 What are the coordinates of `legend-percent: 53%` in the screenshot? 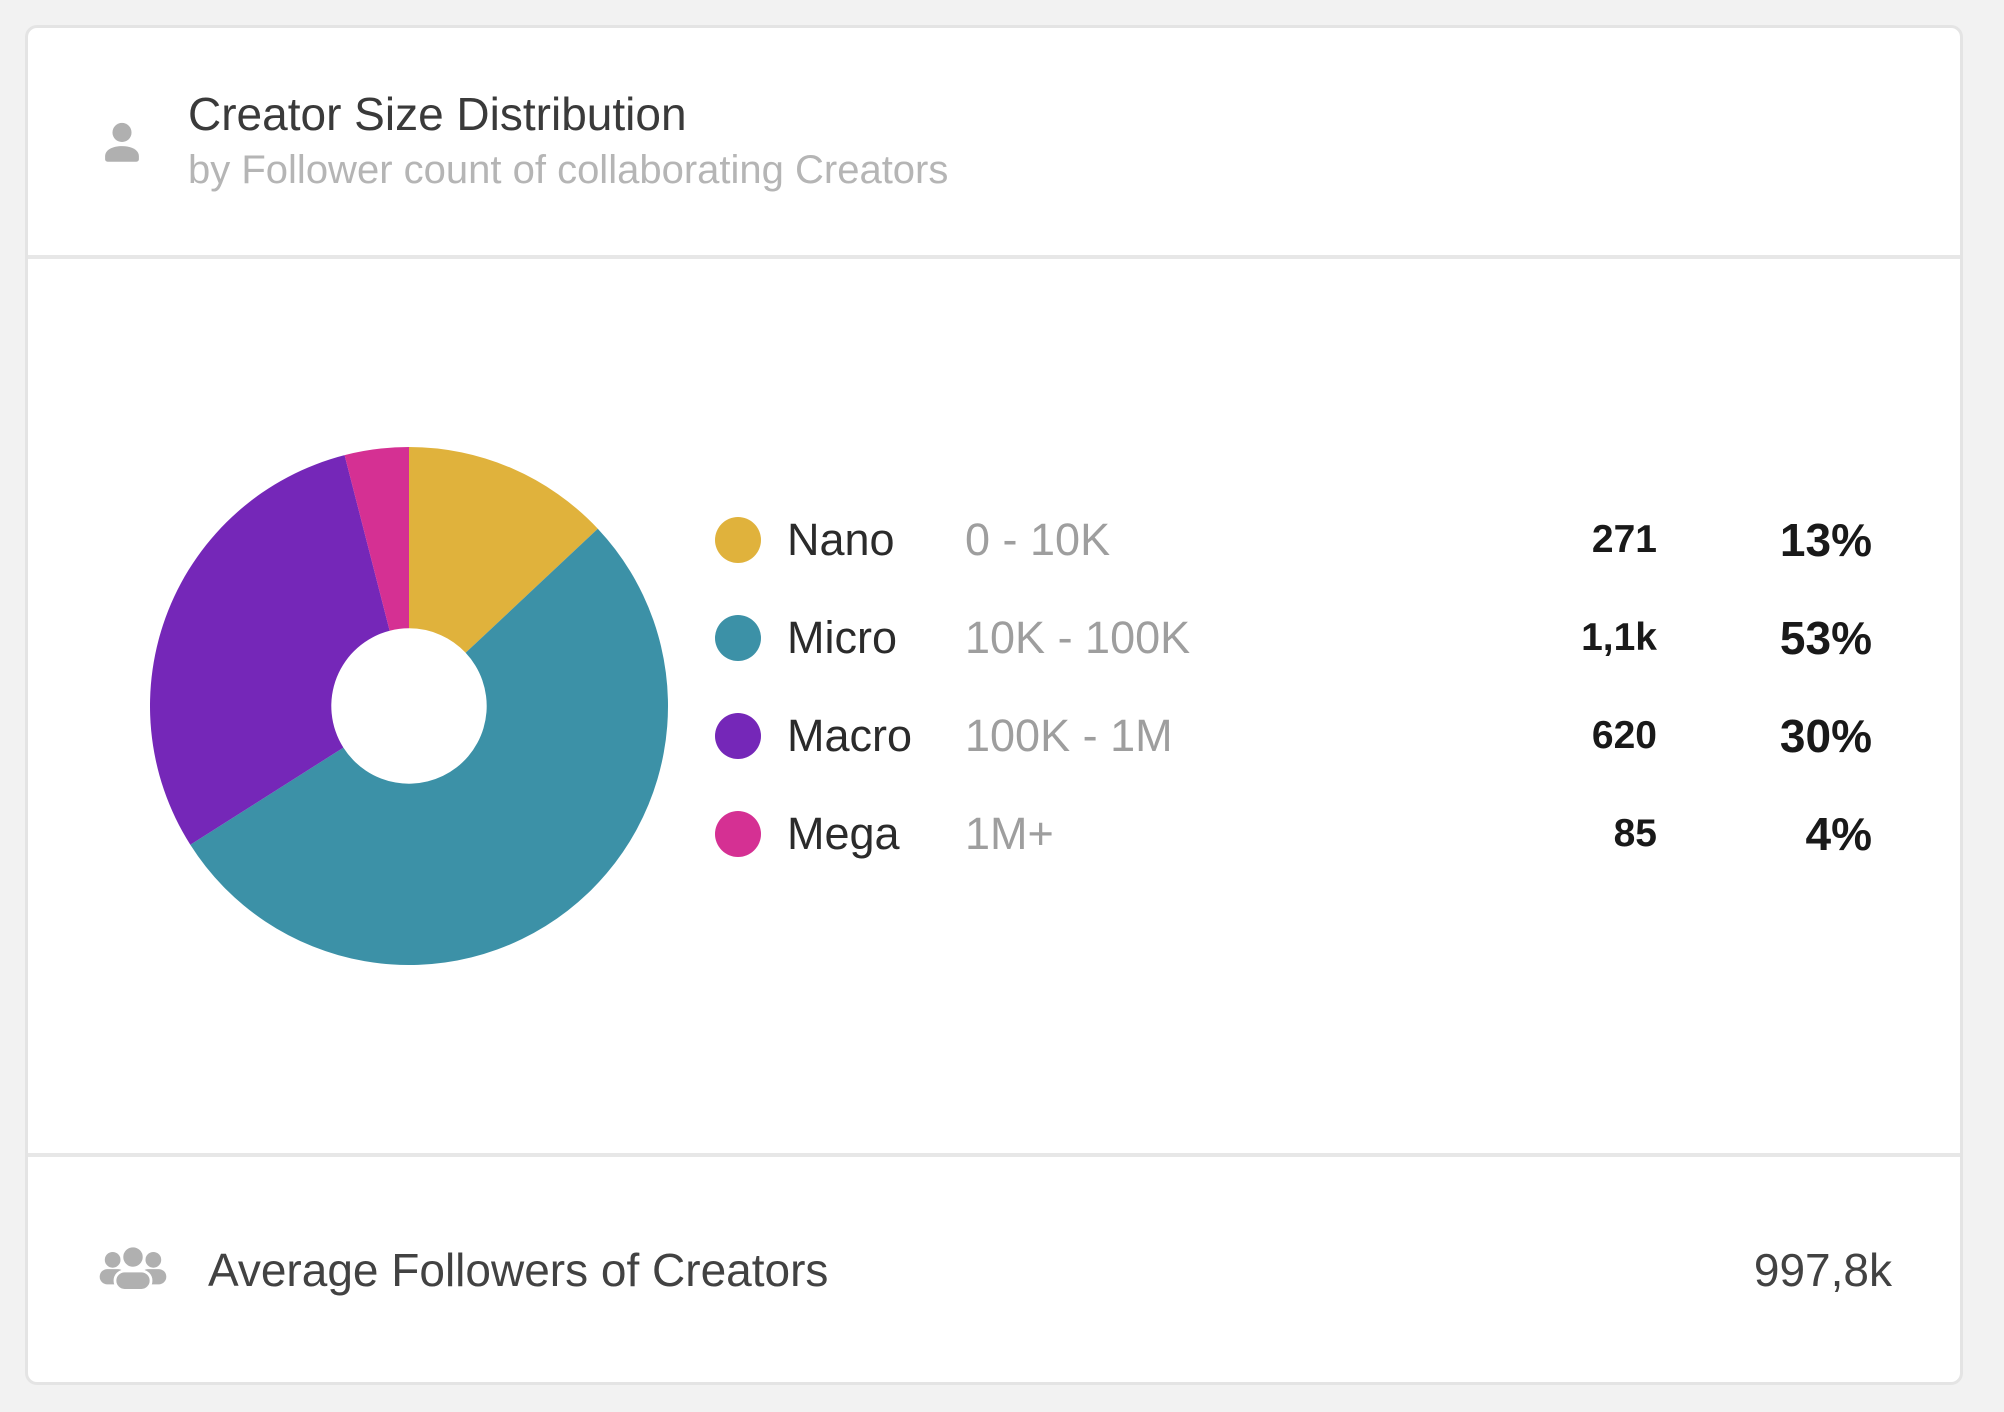 It's located at (1825, 638).